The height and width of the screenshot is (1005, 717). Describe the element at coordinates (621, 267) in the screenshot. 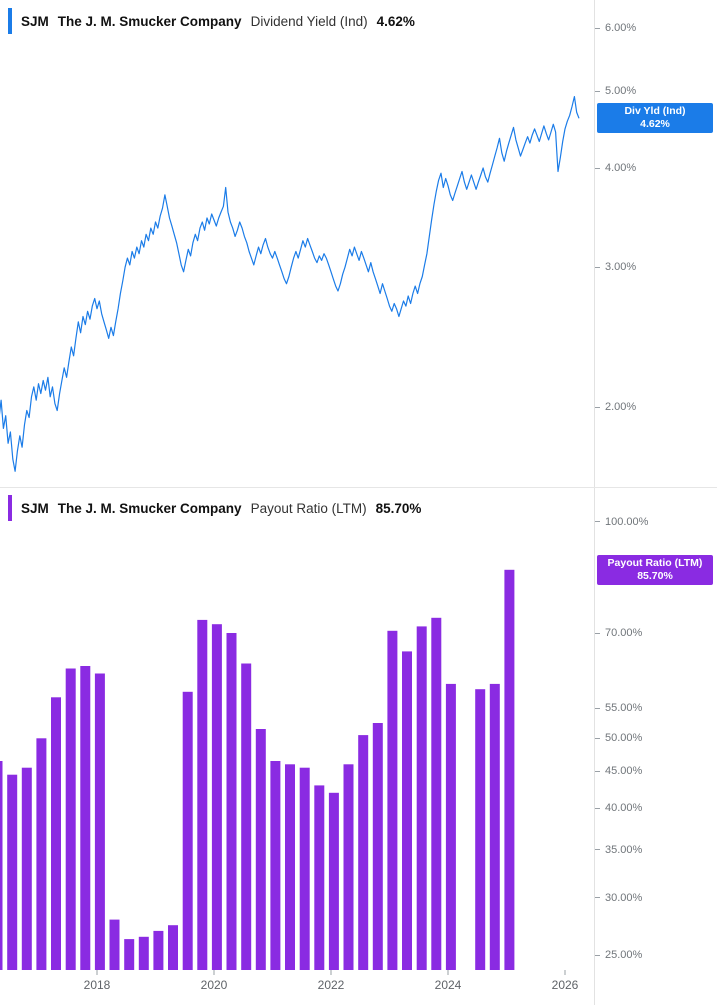

I see `y-tick-label: 3.00%` at that location.